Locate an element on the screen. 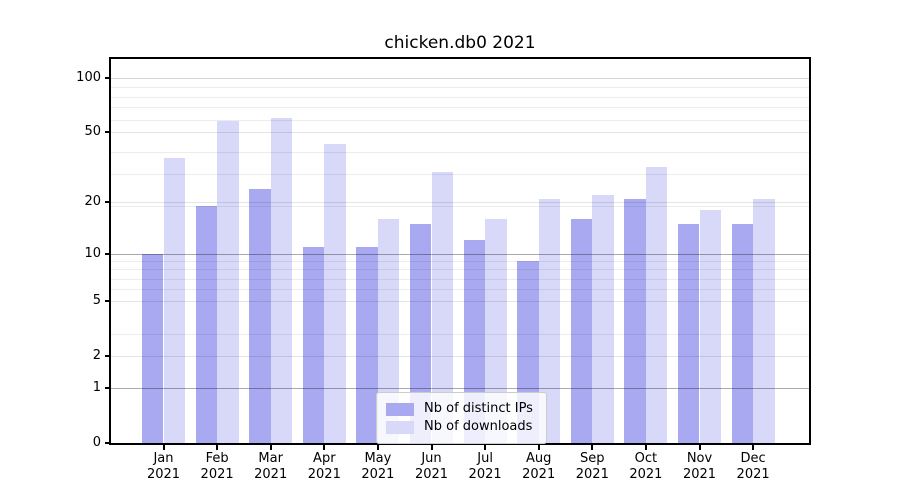  bar-distinct-ips-nov is located at coordinates (688, 333).